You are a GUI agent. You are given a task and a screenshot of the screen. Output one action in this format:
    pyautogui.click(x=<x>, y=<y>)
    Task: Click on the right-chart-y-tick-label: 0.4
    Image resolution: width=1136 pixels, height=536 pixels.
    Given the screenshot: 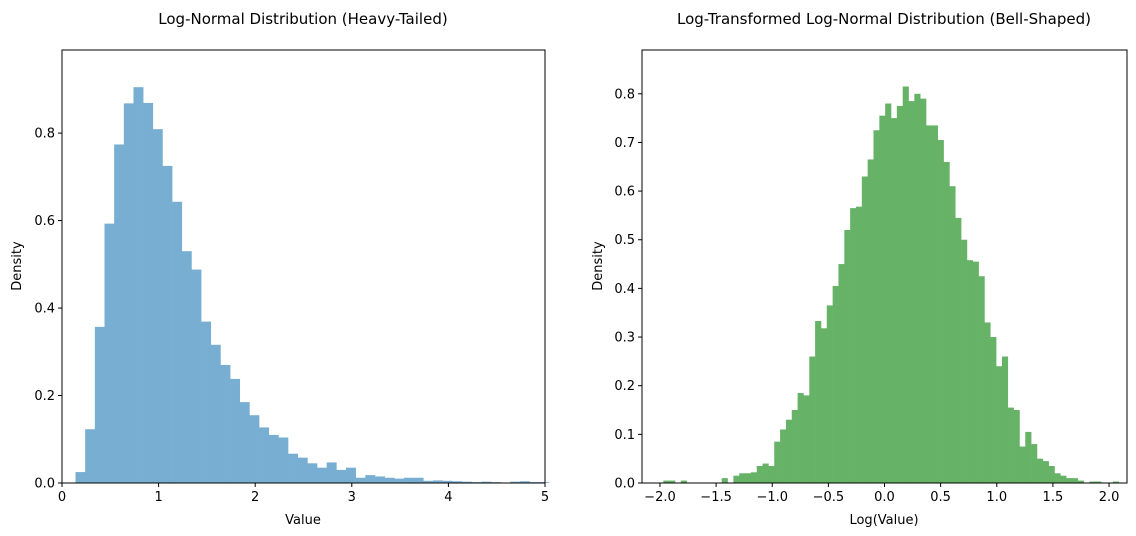 What is the action you would take?
    pyautogui.click(x=624, y=289)
    